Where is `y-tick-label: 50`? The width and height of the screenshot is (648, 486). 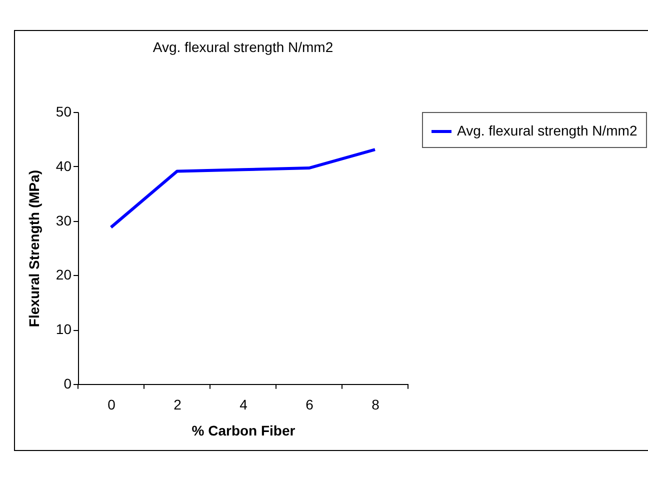 y-tick-label: 50 is located at coordinates (64, 112).